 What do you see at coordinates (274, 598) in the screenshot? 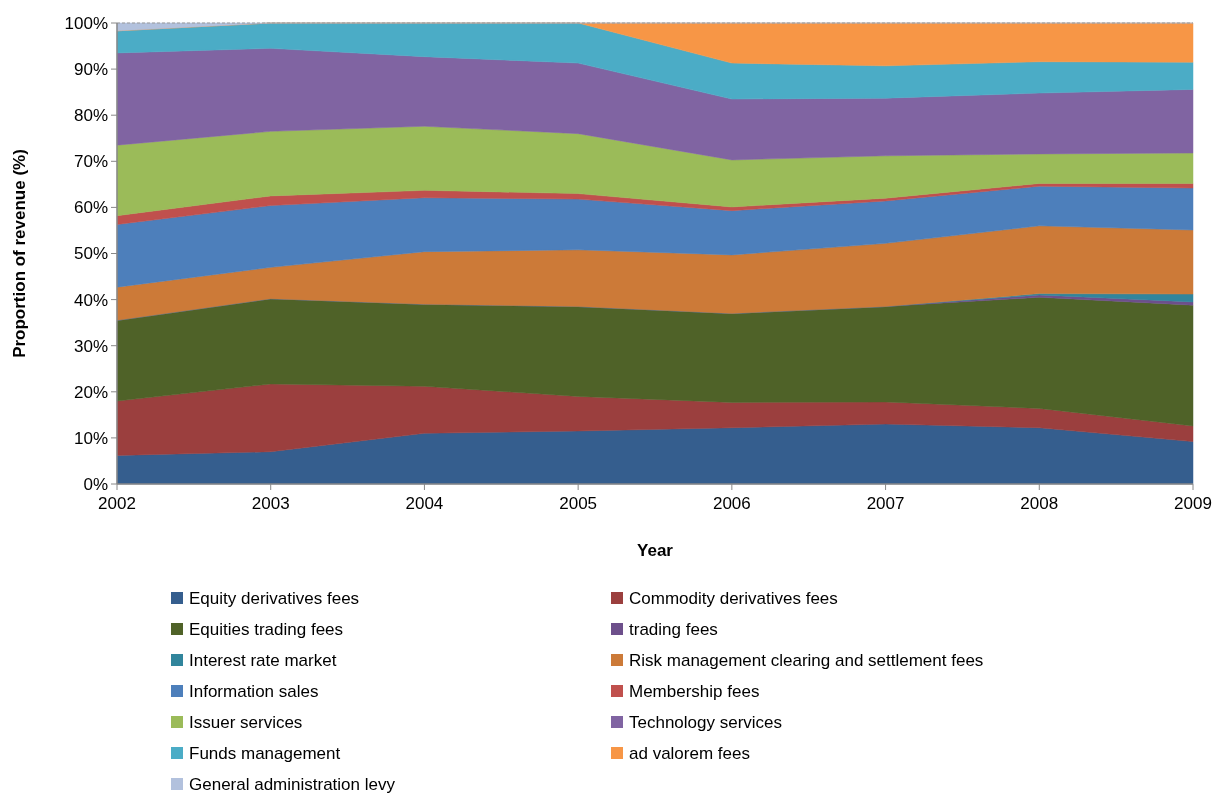
I see `legend-label: Equity derivatives fees` at bounding box center [274, 598].